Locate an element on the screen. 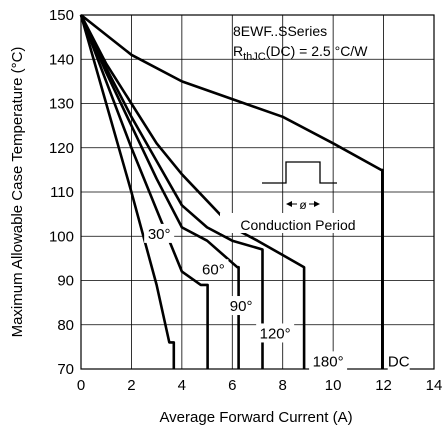 This screenshot has height=436, width=443. y-tick-label: 130 is located at coordinates (61, 104).